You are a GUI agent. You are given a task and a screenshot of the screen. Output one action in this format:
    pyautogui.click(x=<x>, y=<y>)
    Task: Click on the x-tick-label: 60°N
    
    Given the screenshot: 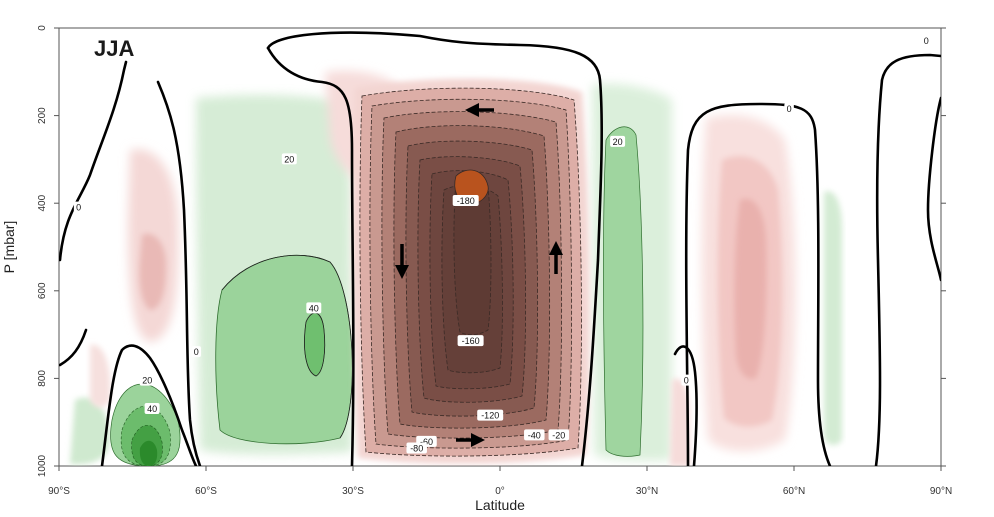 What is the action you would take?
    pyautogui.click(x=794, y=491)
    